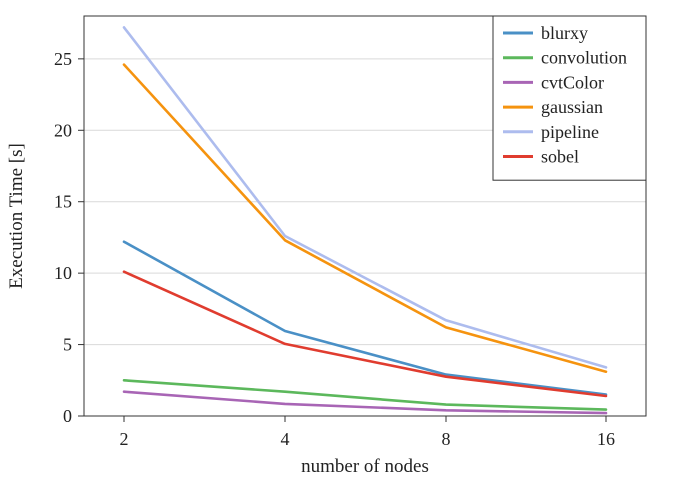  What do you see at coordinates (63, 202) in the screenshot?
I see `y-tick-label: 15` at bounding box center [63, 202].